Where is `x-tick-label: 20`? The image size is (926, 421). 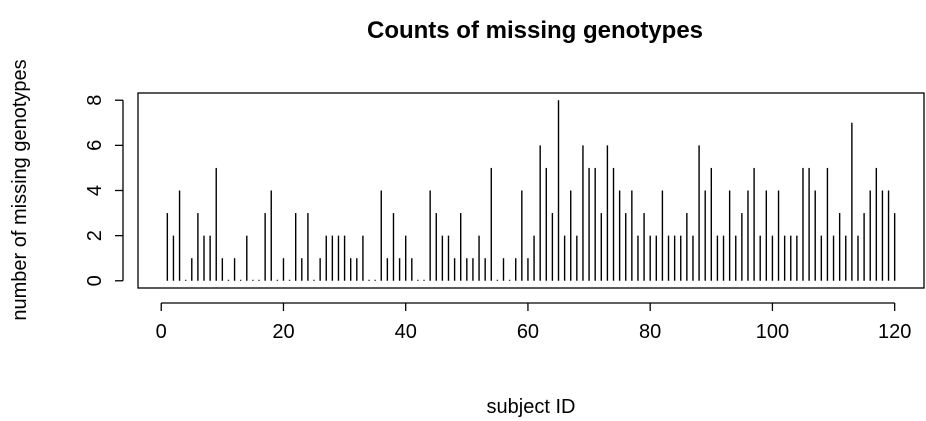
x-tick-label: 20 is located at coordinates (283, 332).